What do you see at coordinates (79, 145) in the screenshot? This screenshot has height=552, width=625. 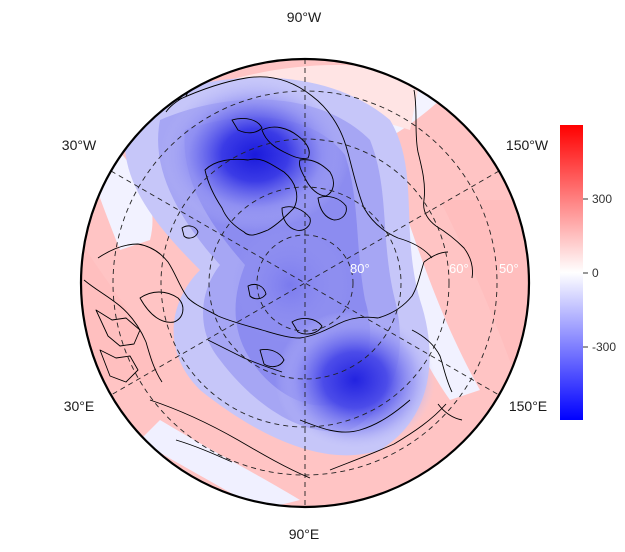 I see `lon-label-upper-left: 30°W` at bounding box center [79, 145].